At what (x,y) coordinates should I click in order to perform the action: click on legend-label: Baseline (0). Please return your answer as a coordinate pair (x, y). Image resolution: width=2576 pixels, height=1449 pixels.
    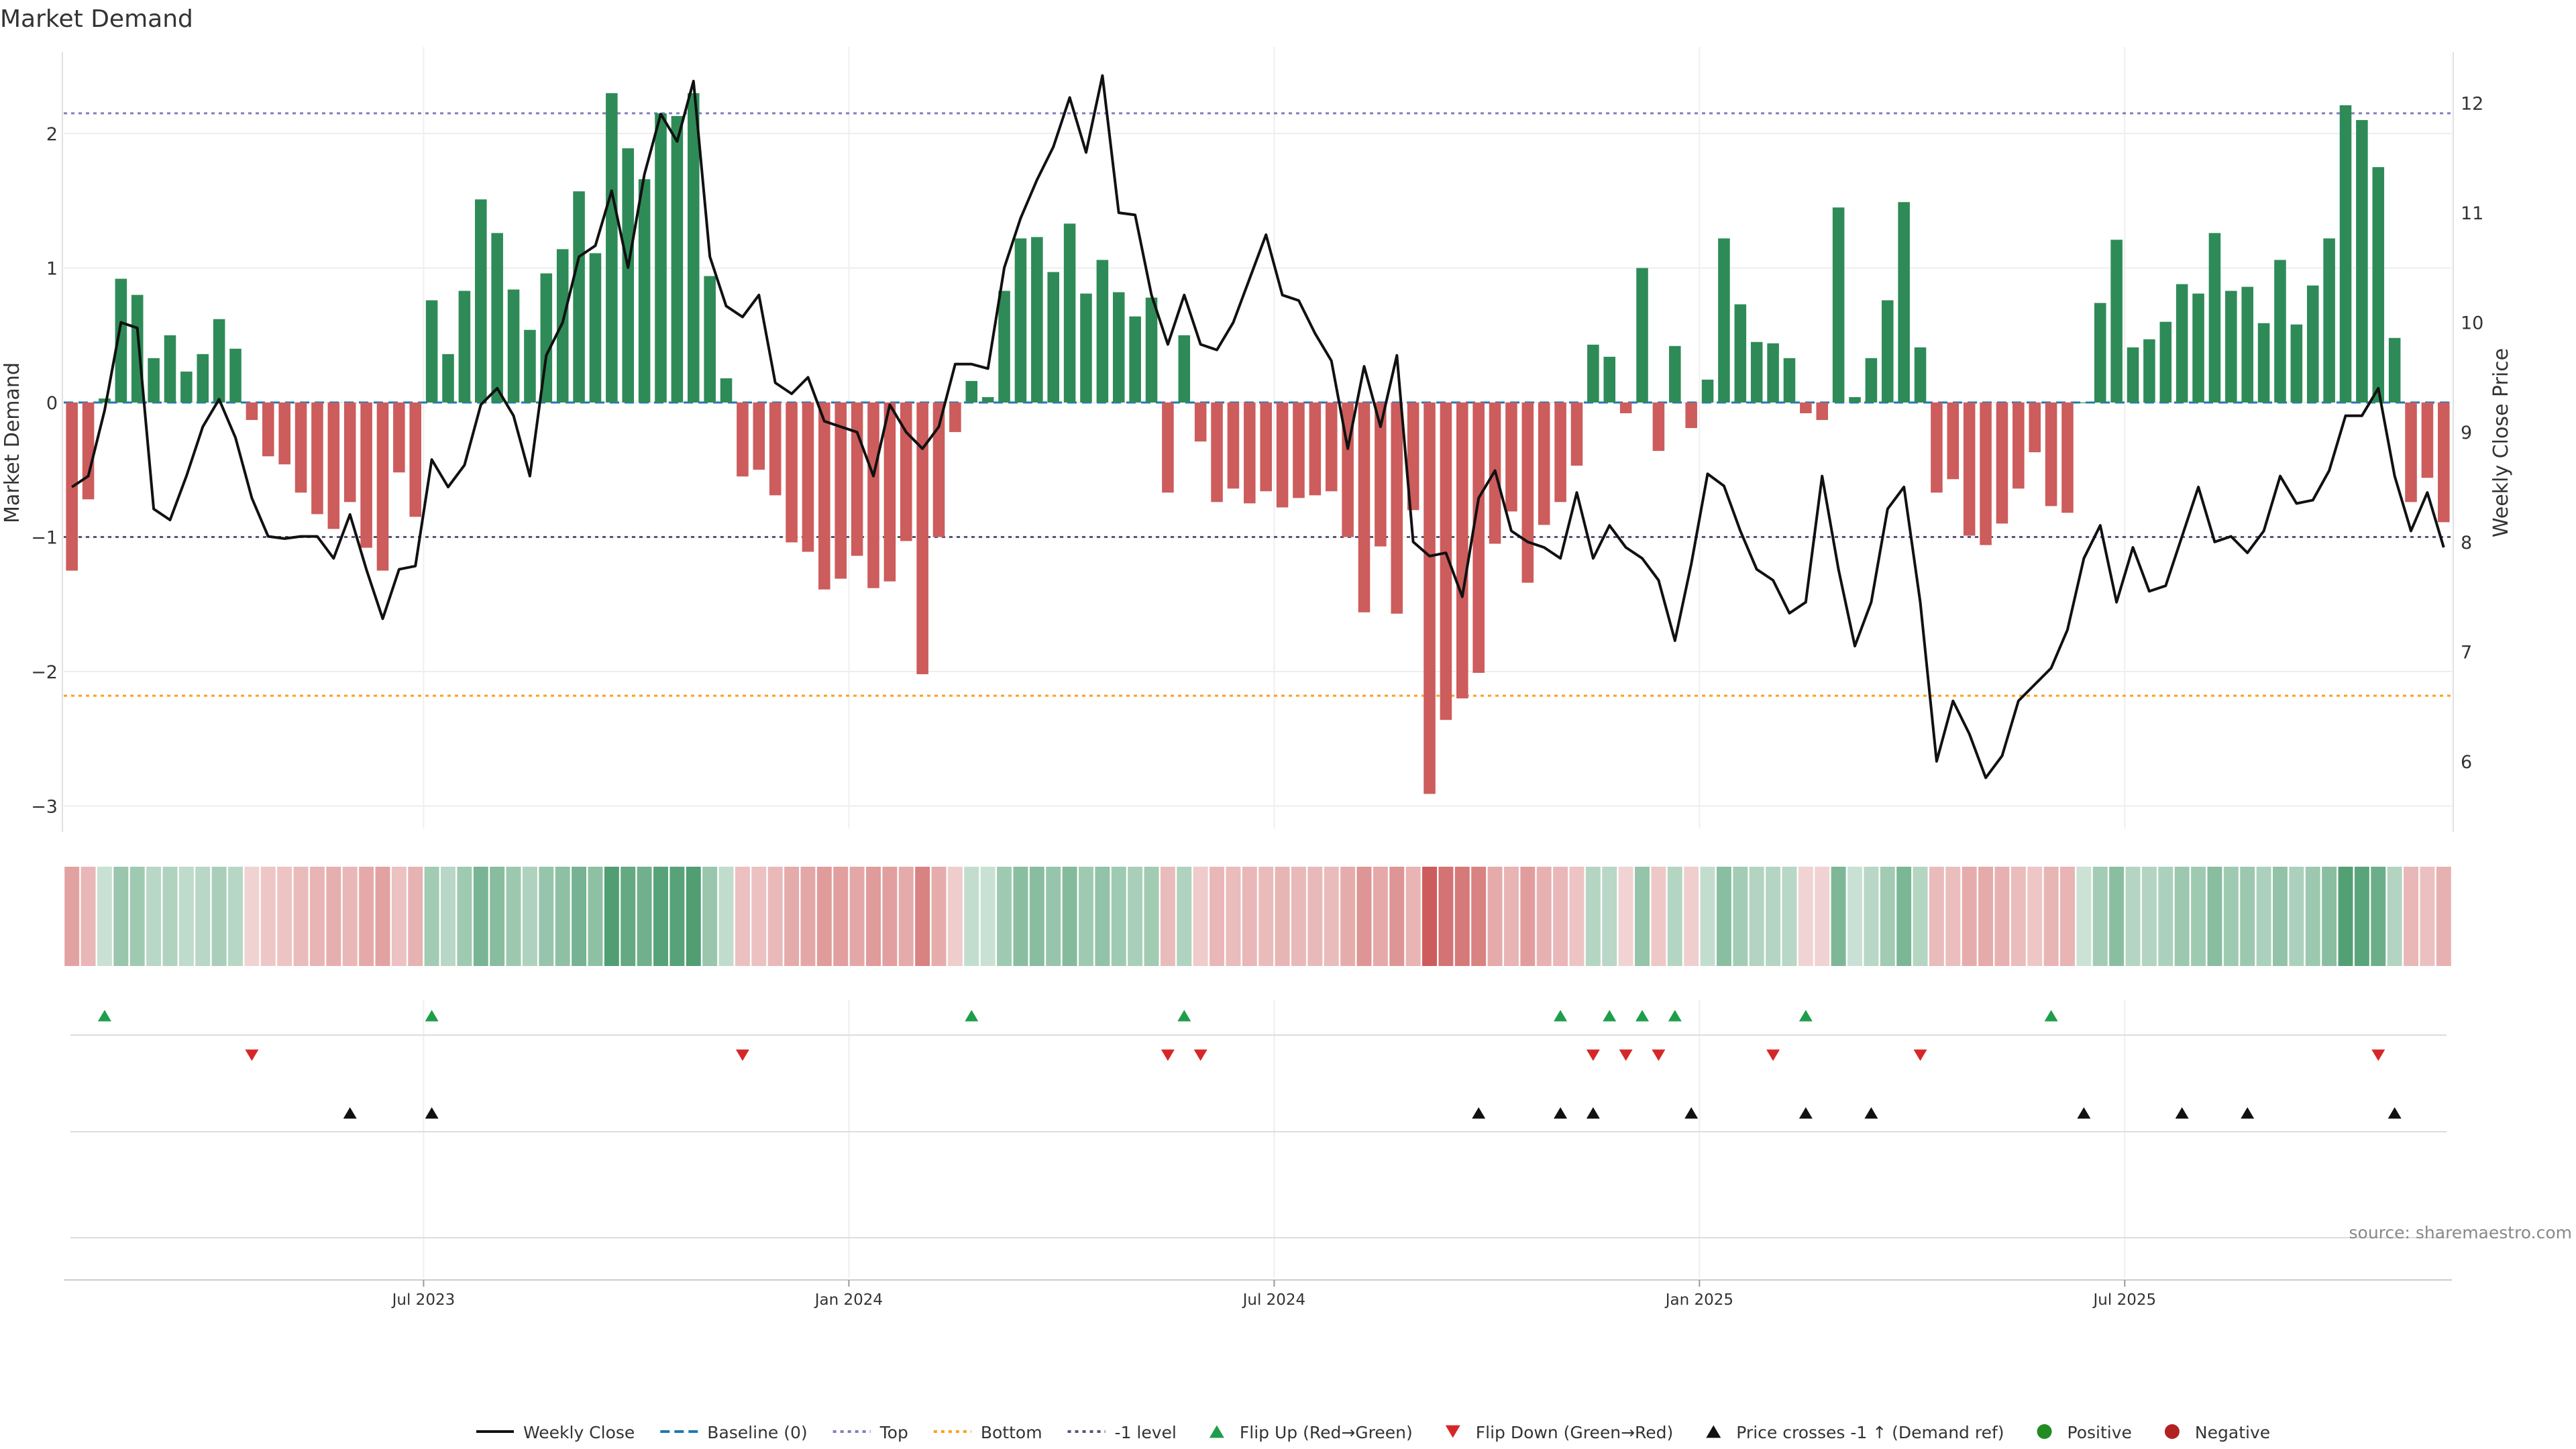
    Looking at the image, I should click on (757, 1432).